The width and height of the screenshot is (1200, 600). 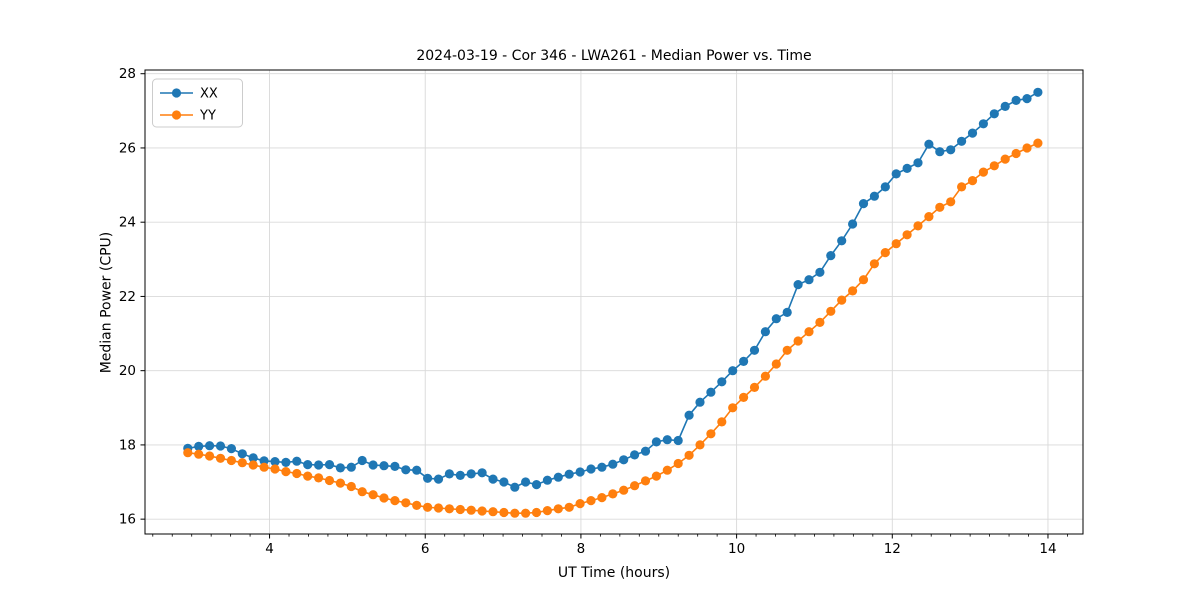 What do you see at coordinates (1047, 549) in the screenshot?
I see `x-tick-label: 14` at bounding box center [1047, 549].